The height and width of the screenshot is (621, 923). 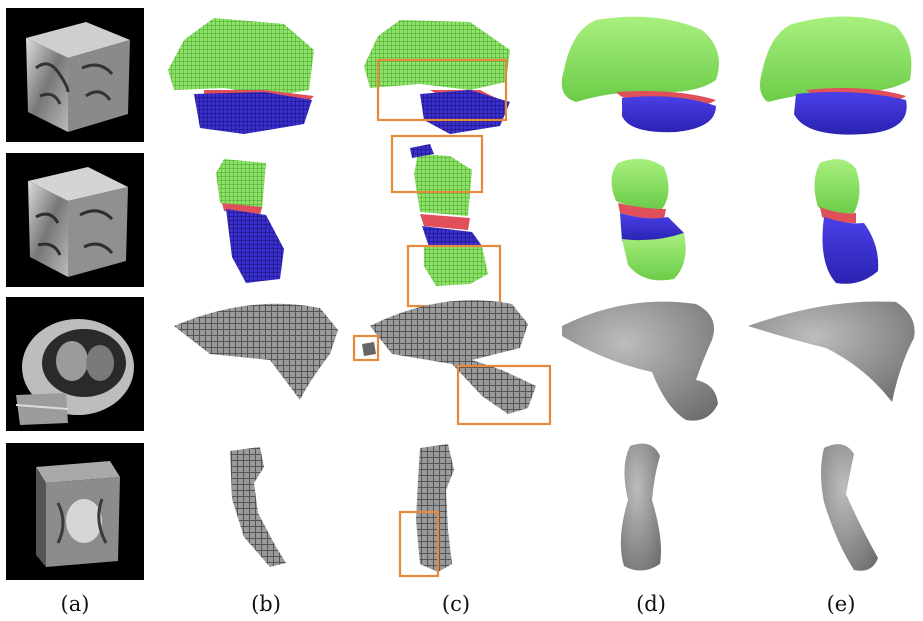 What do you see at coordinates (834, 353) in the screenshot?
I see `ours-mesh-row3` at bounding box center [834, 353].